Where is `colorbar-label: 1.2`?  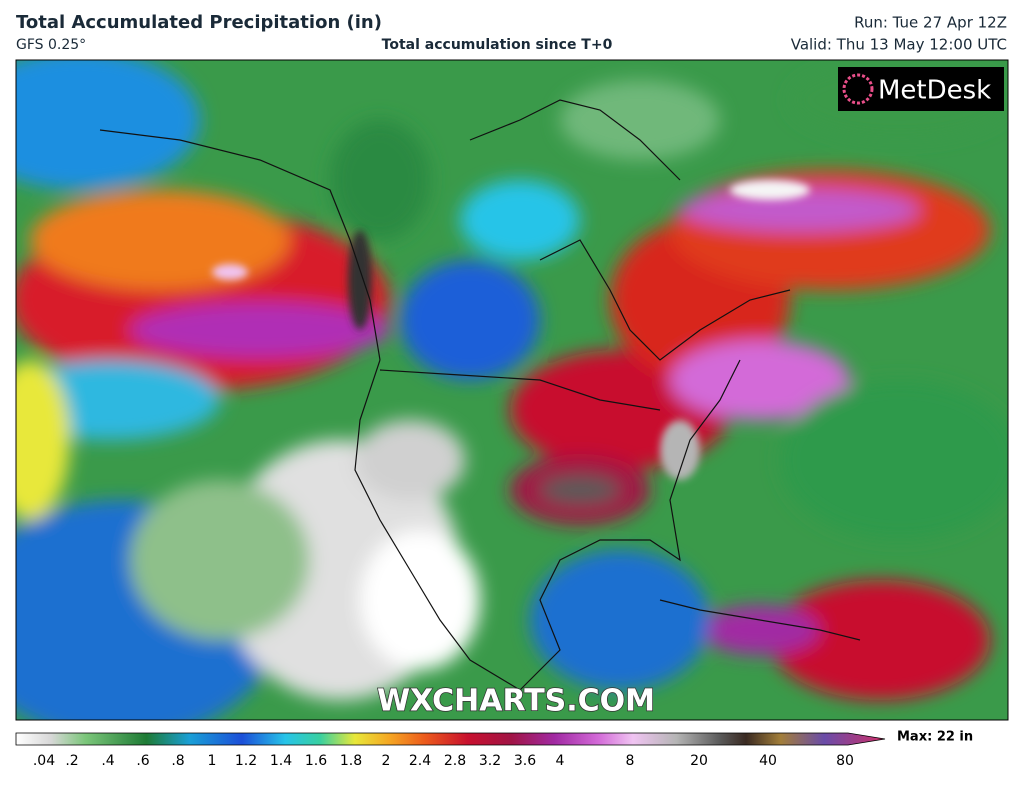 colorbar-label: 1.2 is located at coordinates (246, 761).